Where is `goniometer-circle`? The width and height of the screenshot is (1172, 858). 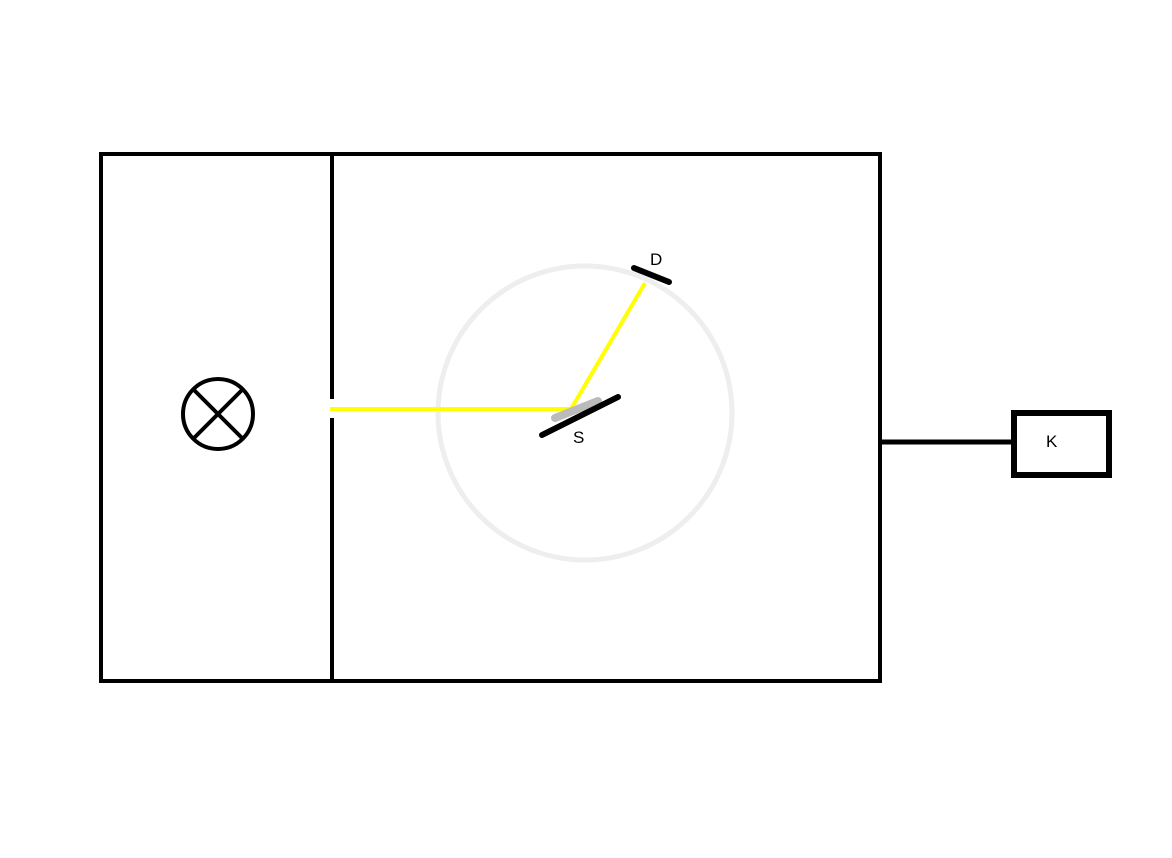
goniometer-circle is located at coordinates (585, 413).